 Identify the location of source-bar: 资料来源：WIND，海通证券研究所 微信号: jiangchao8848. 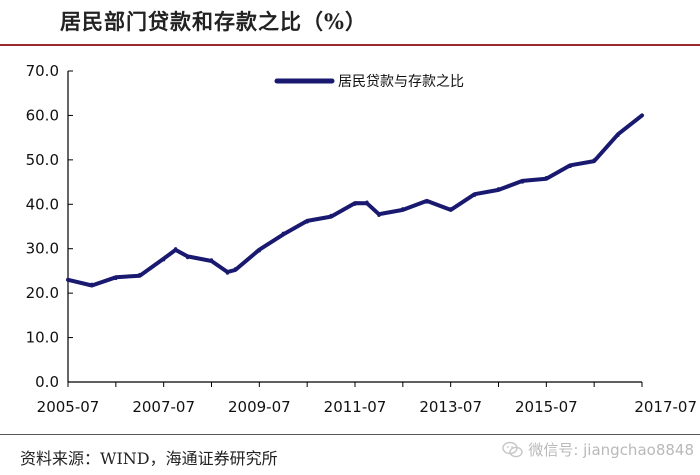
(350, 454).